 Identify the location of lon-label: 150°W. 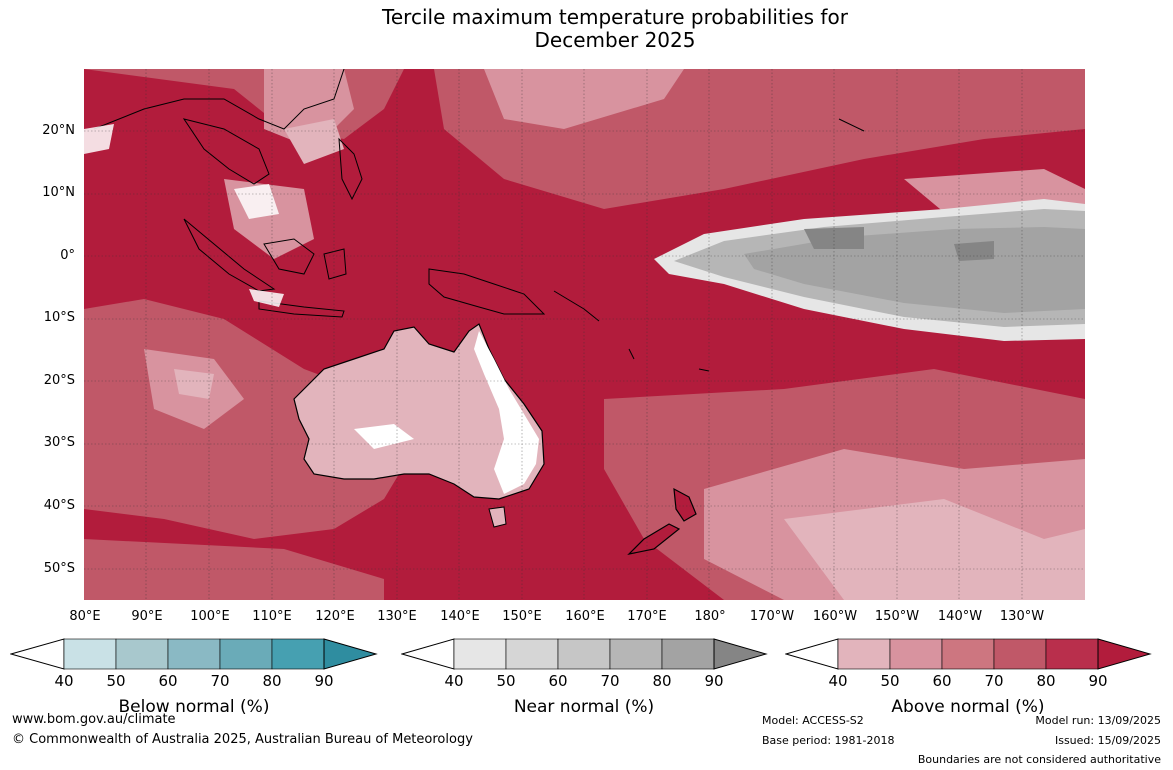
(897, 616).